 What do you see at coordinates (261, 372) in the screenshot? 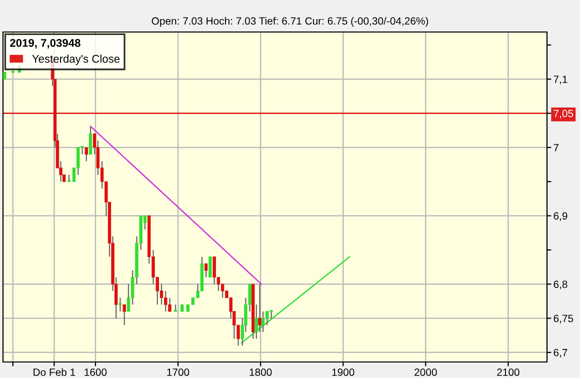
I see `x-tick-label: 1800` at bounding box center [261, 372].